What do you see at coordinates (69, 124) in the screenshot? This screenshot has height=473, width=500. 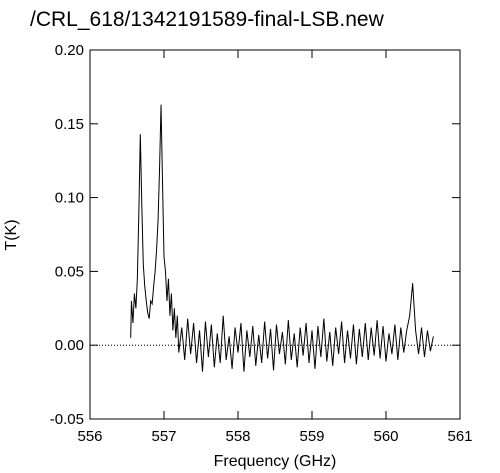 I see `y-tick-label: 0.15` at bounding box center [69, 124].